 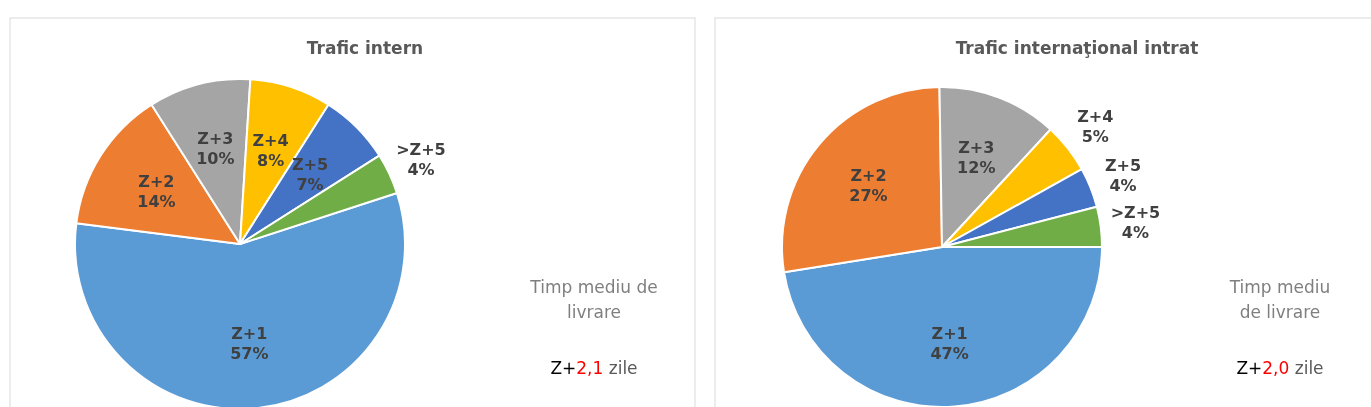 I want to click on data-label: 27%, so click(x=868, y=196).